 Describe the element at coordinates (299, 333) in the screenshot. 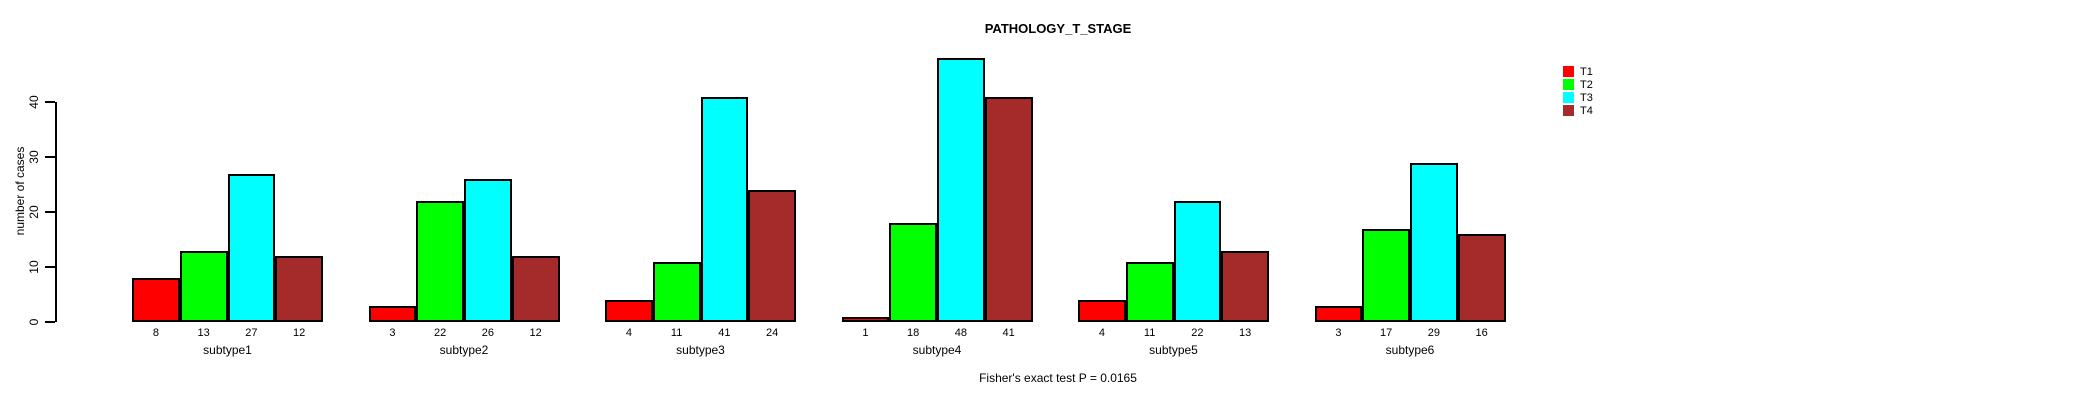

I see `bar-value-label-subtype1-T4: 12` at that location.